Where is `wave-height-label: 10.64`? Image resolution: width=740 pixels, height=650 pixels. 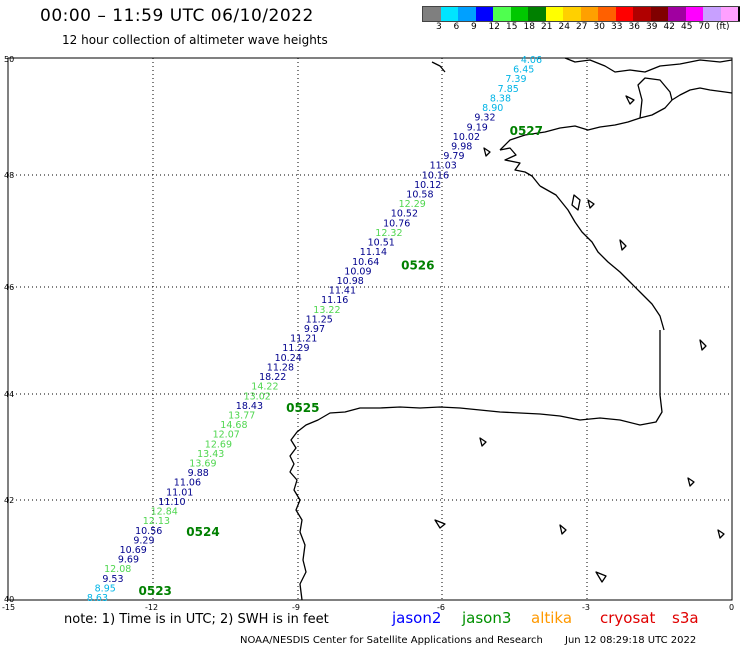 wave-height-label: 10.64 is located at coordinates (365, 262).